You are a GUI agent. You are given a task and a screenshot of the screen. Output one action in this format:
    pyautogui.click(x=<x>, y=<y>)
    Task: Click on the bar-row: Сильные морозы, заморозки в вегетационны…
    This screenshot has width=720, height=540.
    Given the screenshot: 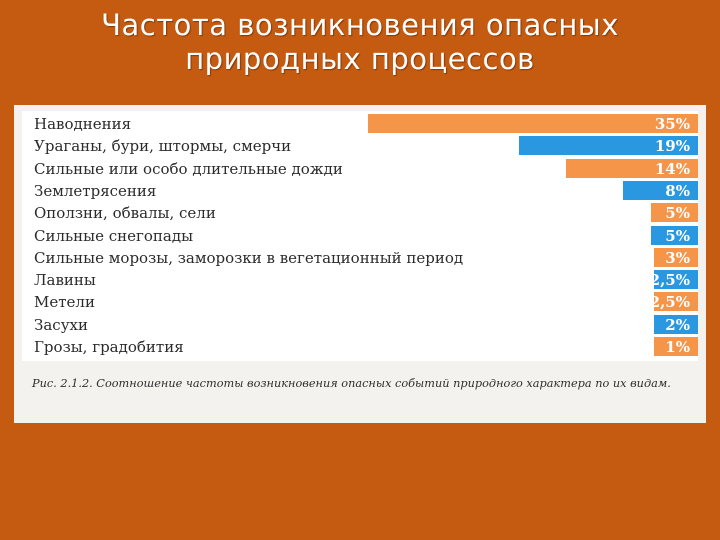 What is the action you would take?
    pyautogui.click(x=360, y=258)
    